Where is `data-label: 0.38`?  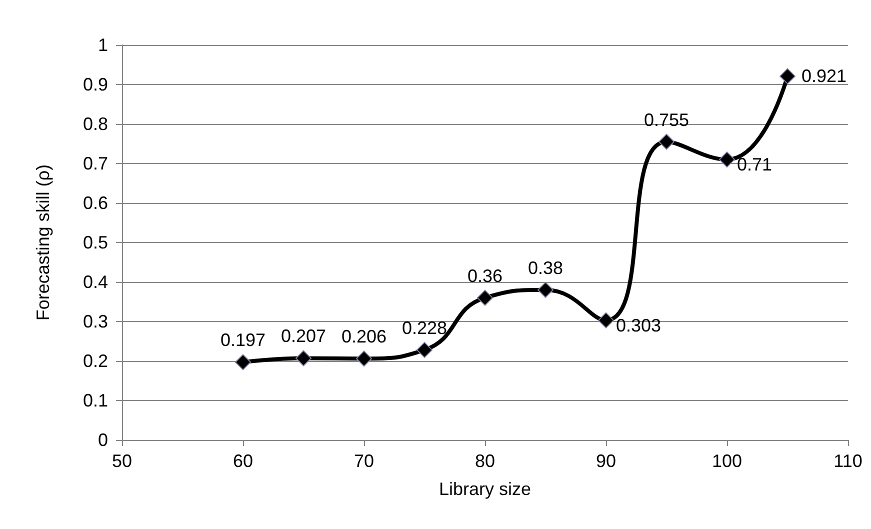
data-label: 0.38 is located at coordinates (546, 268).